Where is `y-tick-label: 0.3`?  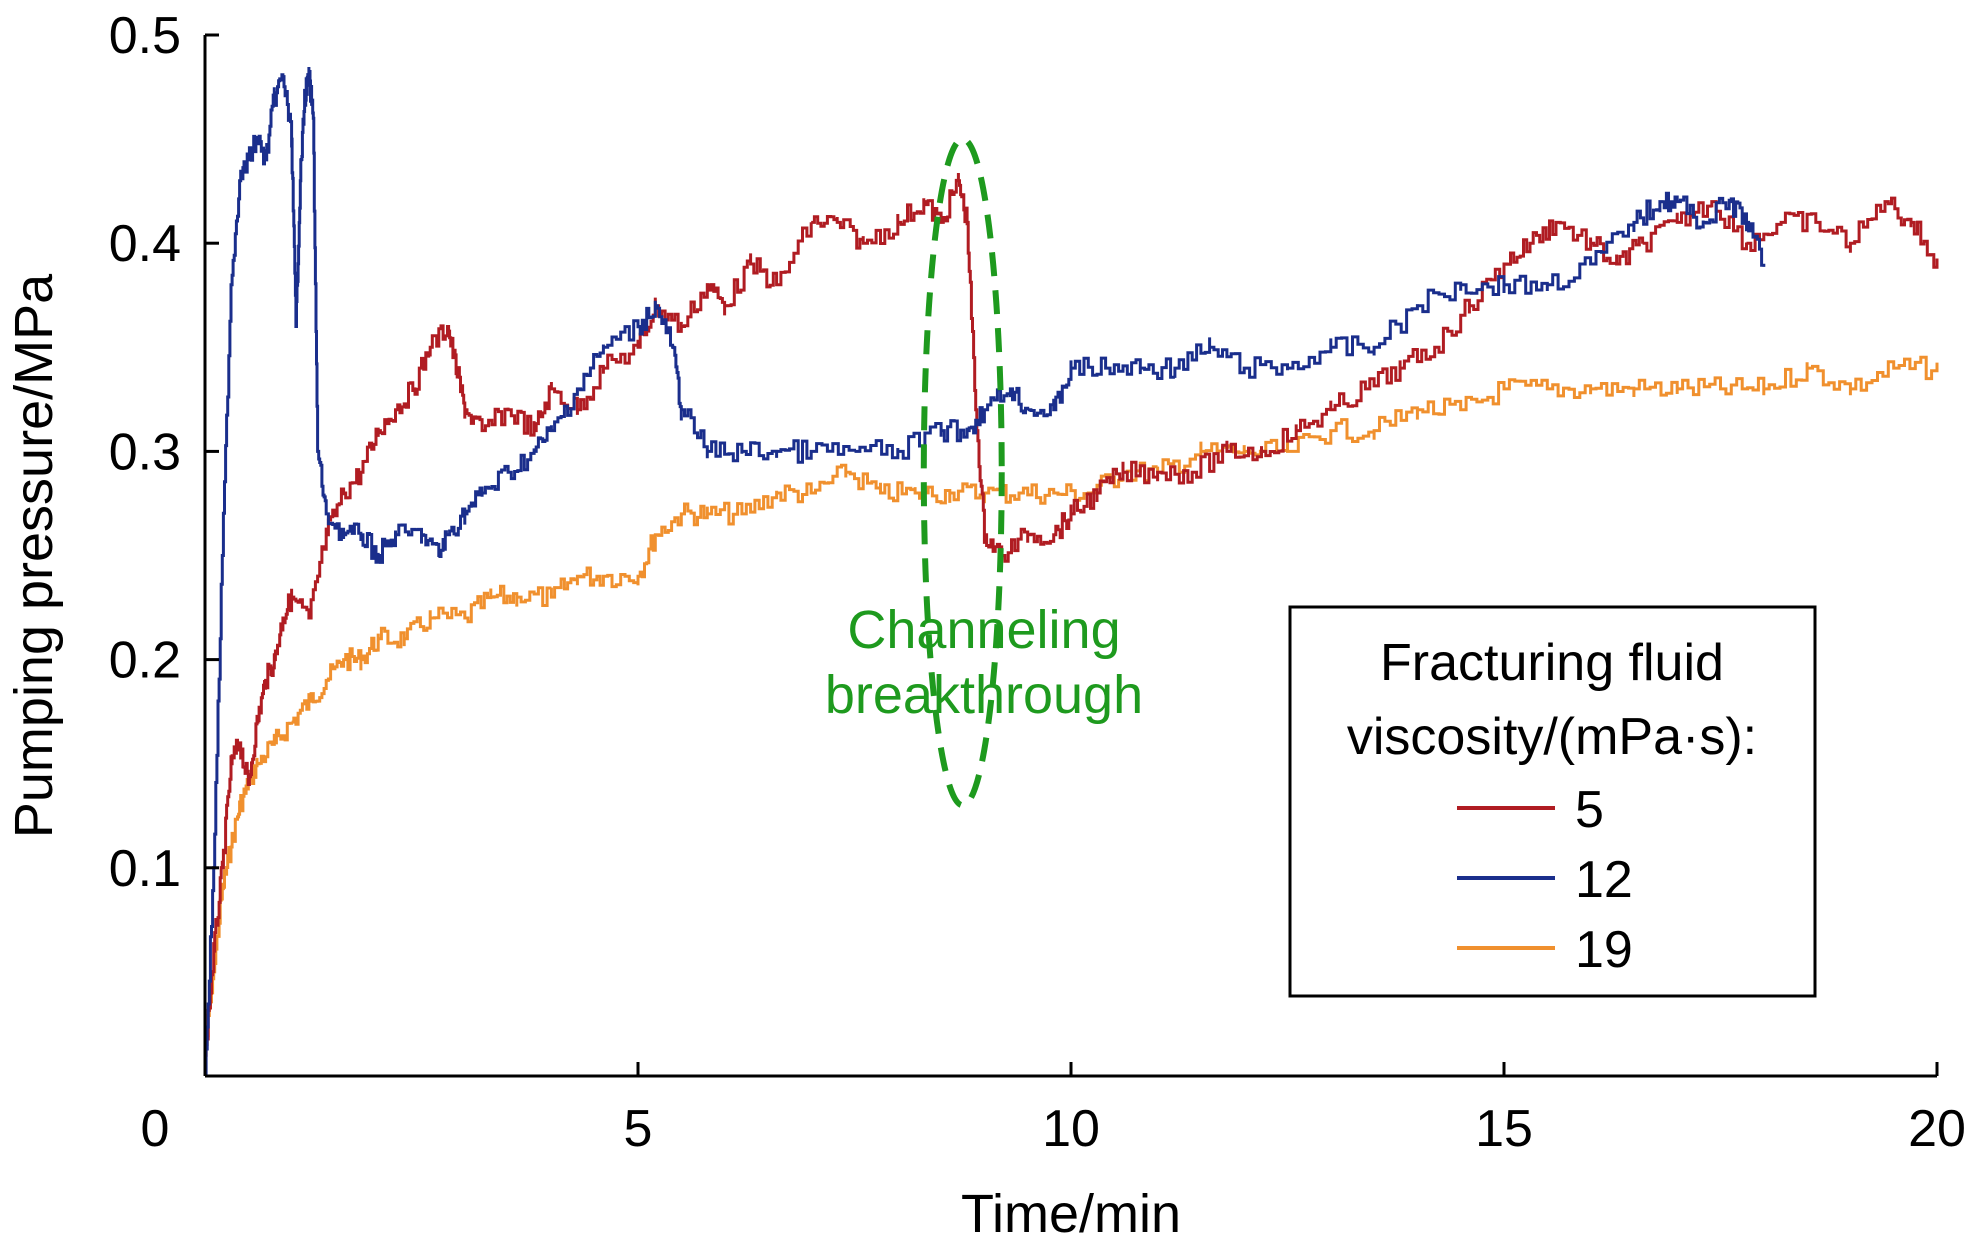
y-tick-label: 0.3 is located at coordinates (145, 452).